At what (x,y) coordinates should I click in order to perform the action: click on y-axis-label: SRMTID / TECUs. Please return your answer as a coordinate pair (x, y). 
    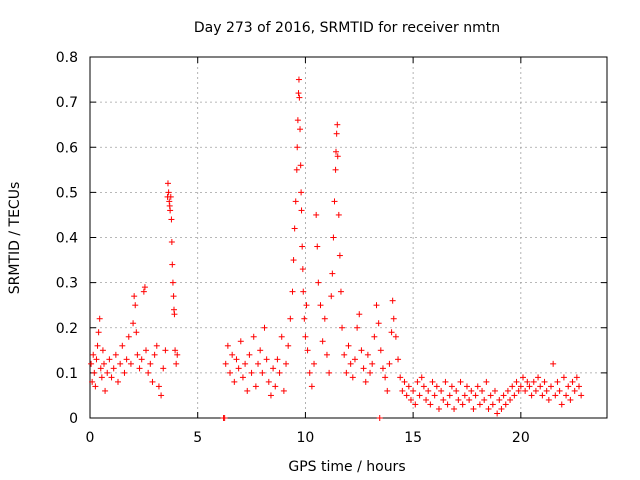
    Looking at the image, I should click on (15, 238).